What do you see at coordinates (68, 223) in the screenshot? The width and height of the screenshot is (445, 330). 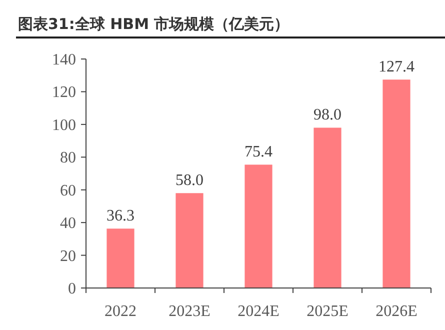 I see `y-tick-label: 40` at bounding box center [68, 223].